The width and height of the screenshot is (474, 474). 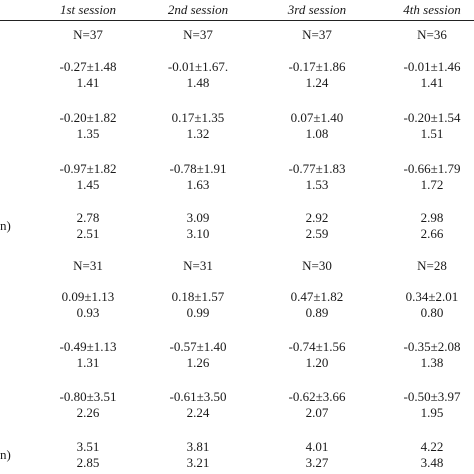 What do you see at coordinates (88, 312) in the screenshot?
I see `cell-secondary-value: 0.93` at bounding box center [88, 312].